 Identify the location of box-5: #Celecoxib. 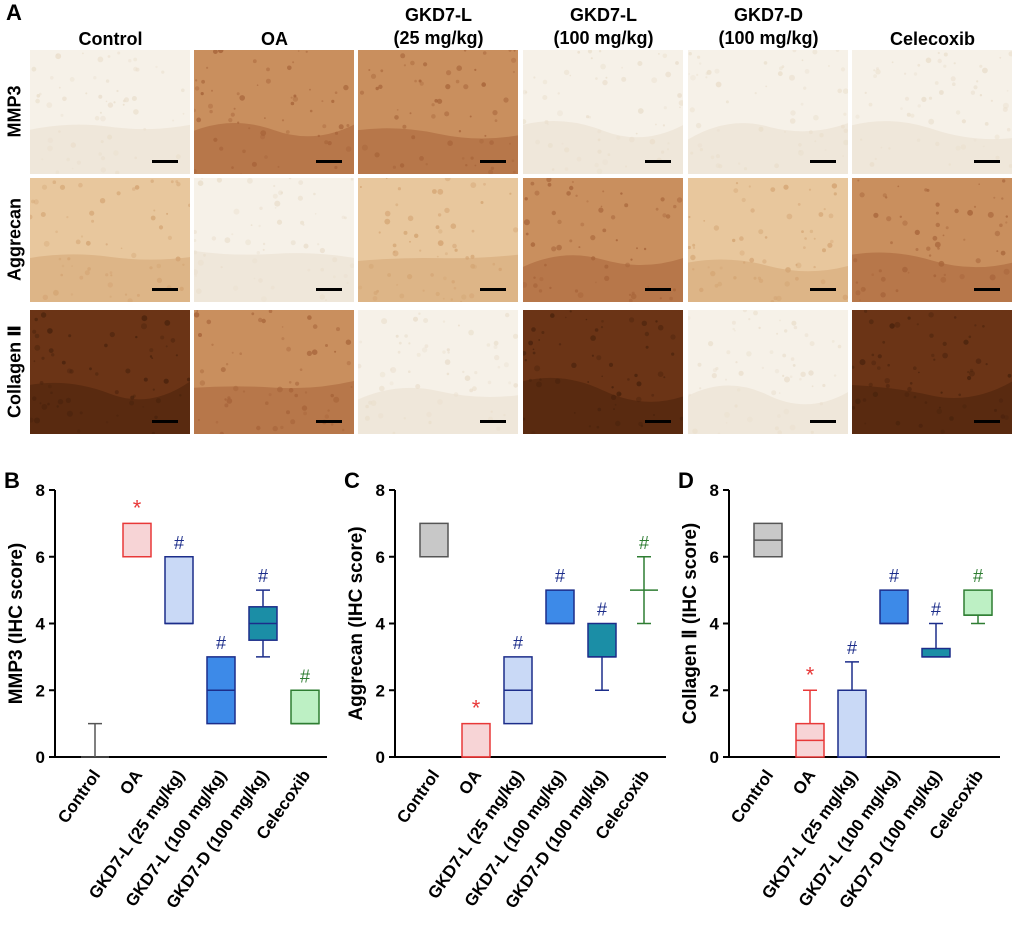
(286, 754).